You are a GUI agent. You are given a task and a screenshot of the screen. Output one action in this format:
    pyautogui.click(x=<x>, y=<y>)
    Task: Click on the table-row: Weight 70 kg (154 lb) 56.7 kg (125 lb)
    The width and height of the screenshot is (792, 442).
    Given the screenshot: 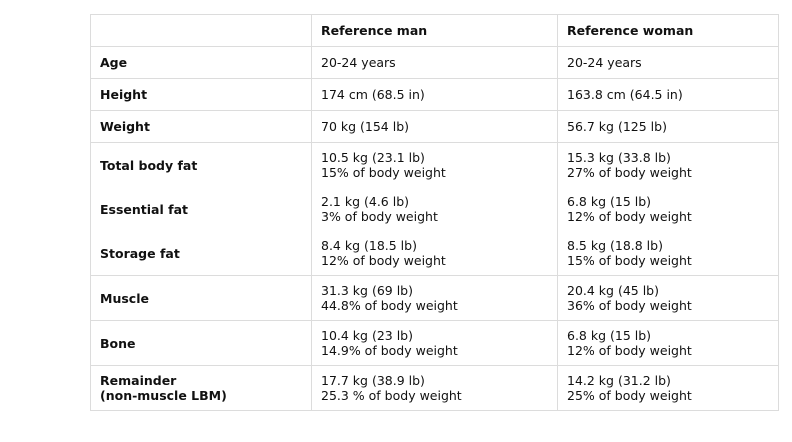 What is the action you would take?
    pyautogui.click(x=434, y=126)
    